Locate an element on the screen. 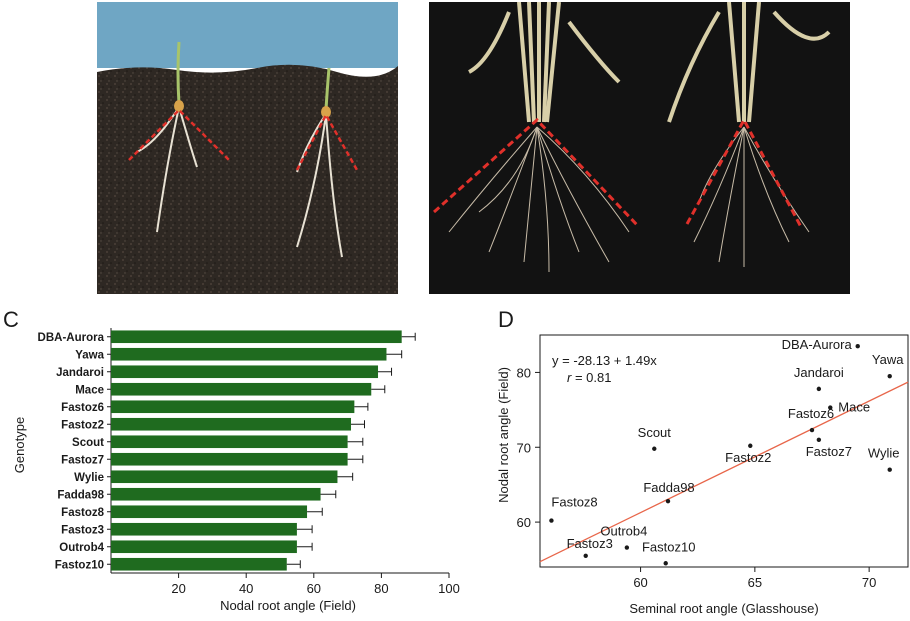  bar-chart-x-tick-label: 100 is located at coordinates (449, 588).